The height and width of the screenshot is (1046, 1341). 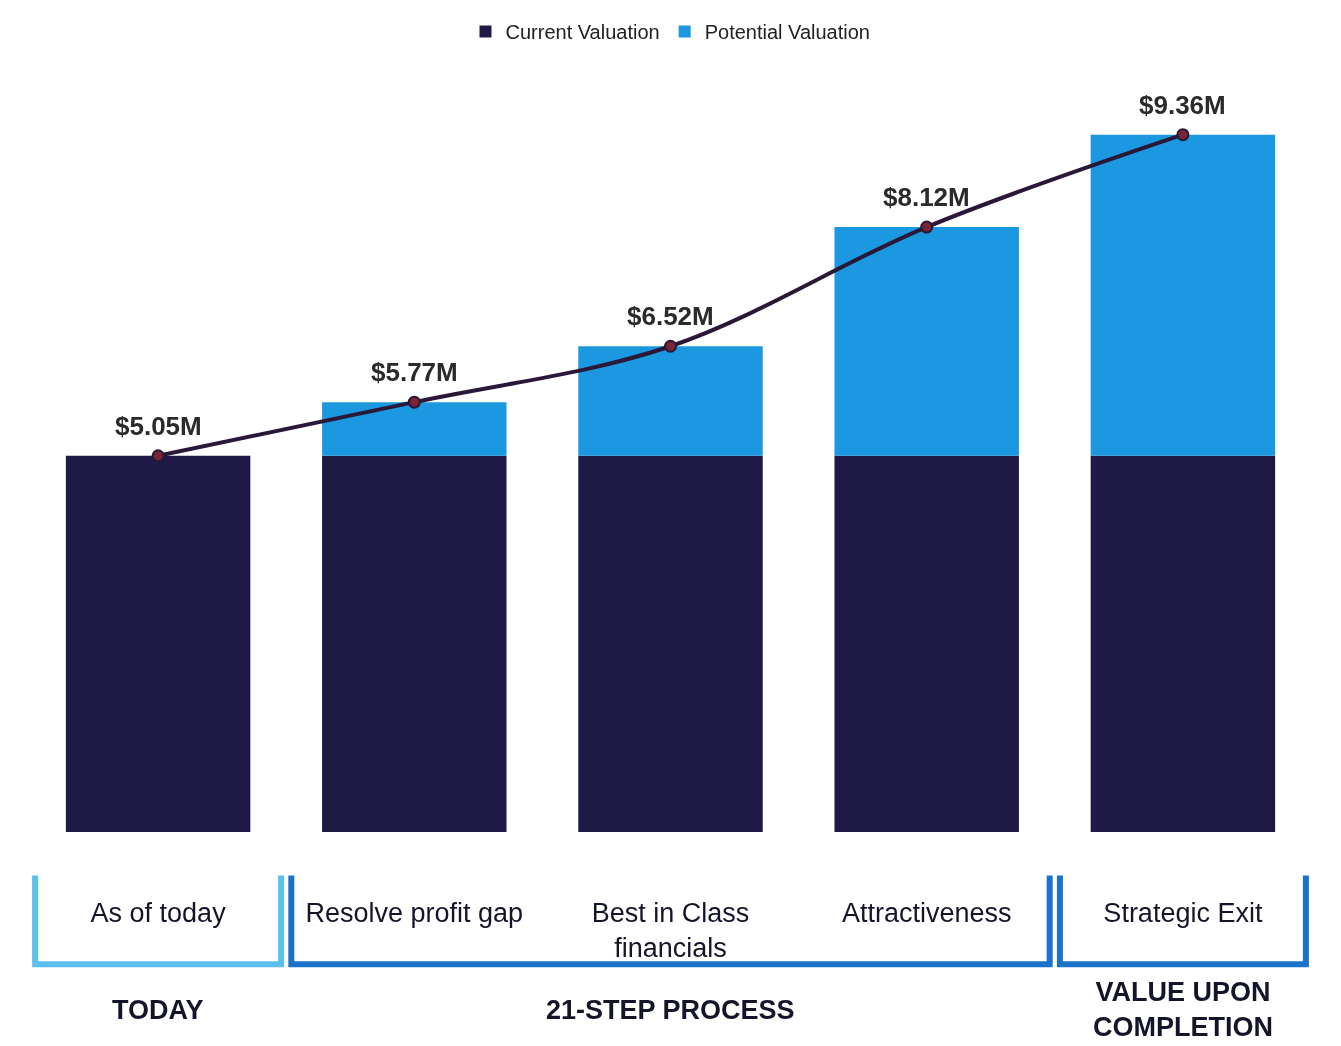 I want to click on text: TODAY, so click(x=158, y=1010).